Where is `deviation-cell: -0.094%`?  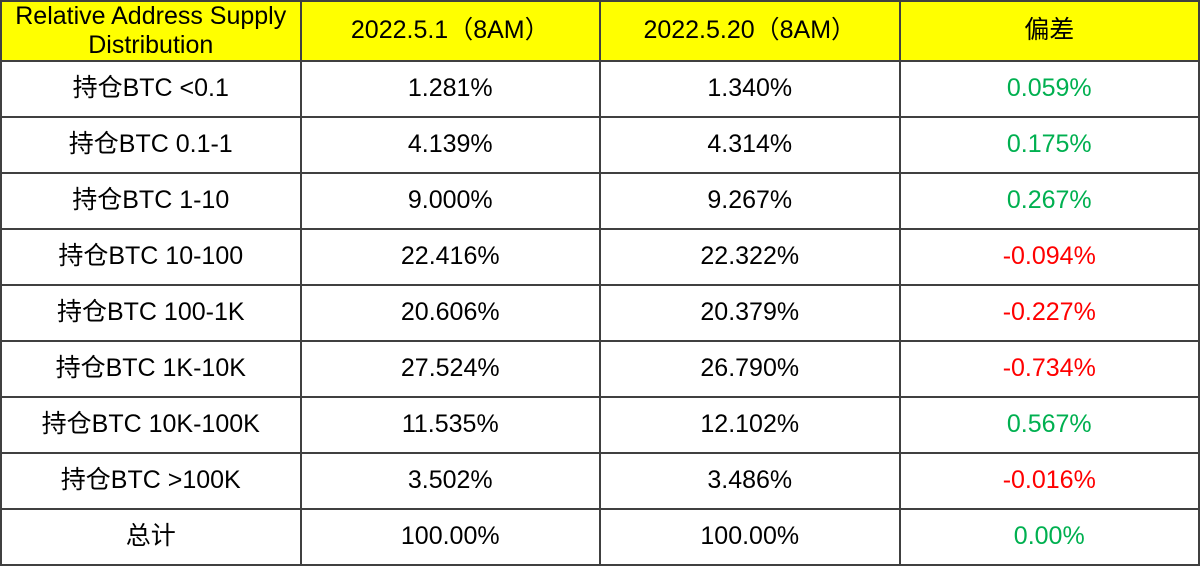
deviation-cell: -0.094% is located at coordinates (1049, 256).